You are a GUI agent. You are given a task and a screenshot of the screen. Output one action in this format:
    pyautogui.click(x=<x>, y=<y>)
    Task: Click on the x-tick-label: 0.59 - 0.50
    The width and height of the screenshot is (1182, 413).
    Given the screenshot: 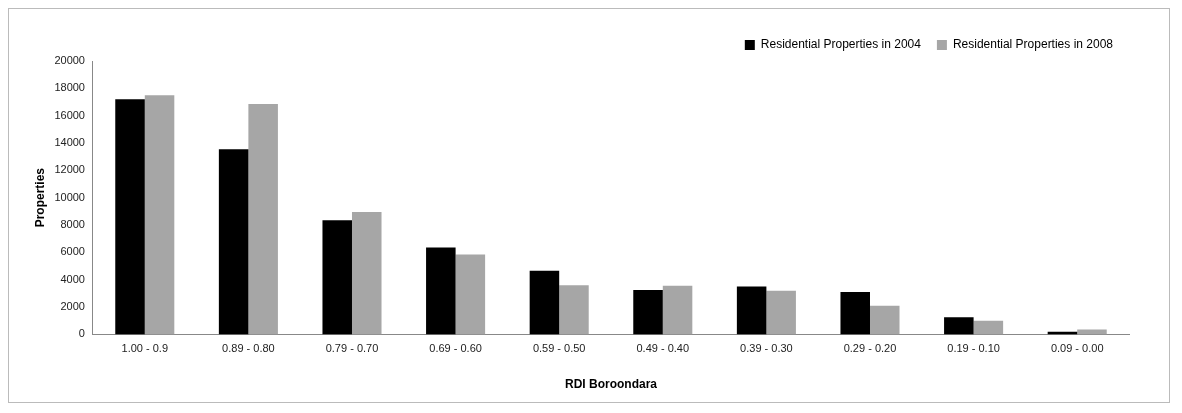 What is the action you would take?
    pyautogui.click(x=559, y=348)
    